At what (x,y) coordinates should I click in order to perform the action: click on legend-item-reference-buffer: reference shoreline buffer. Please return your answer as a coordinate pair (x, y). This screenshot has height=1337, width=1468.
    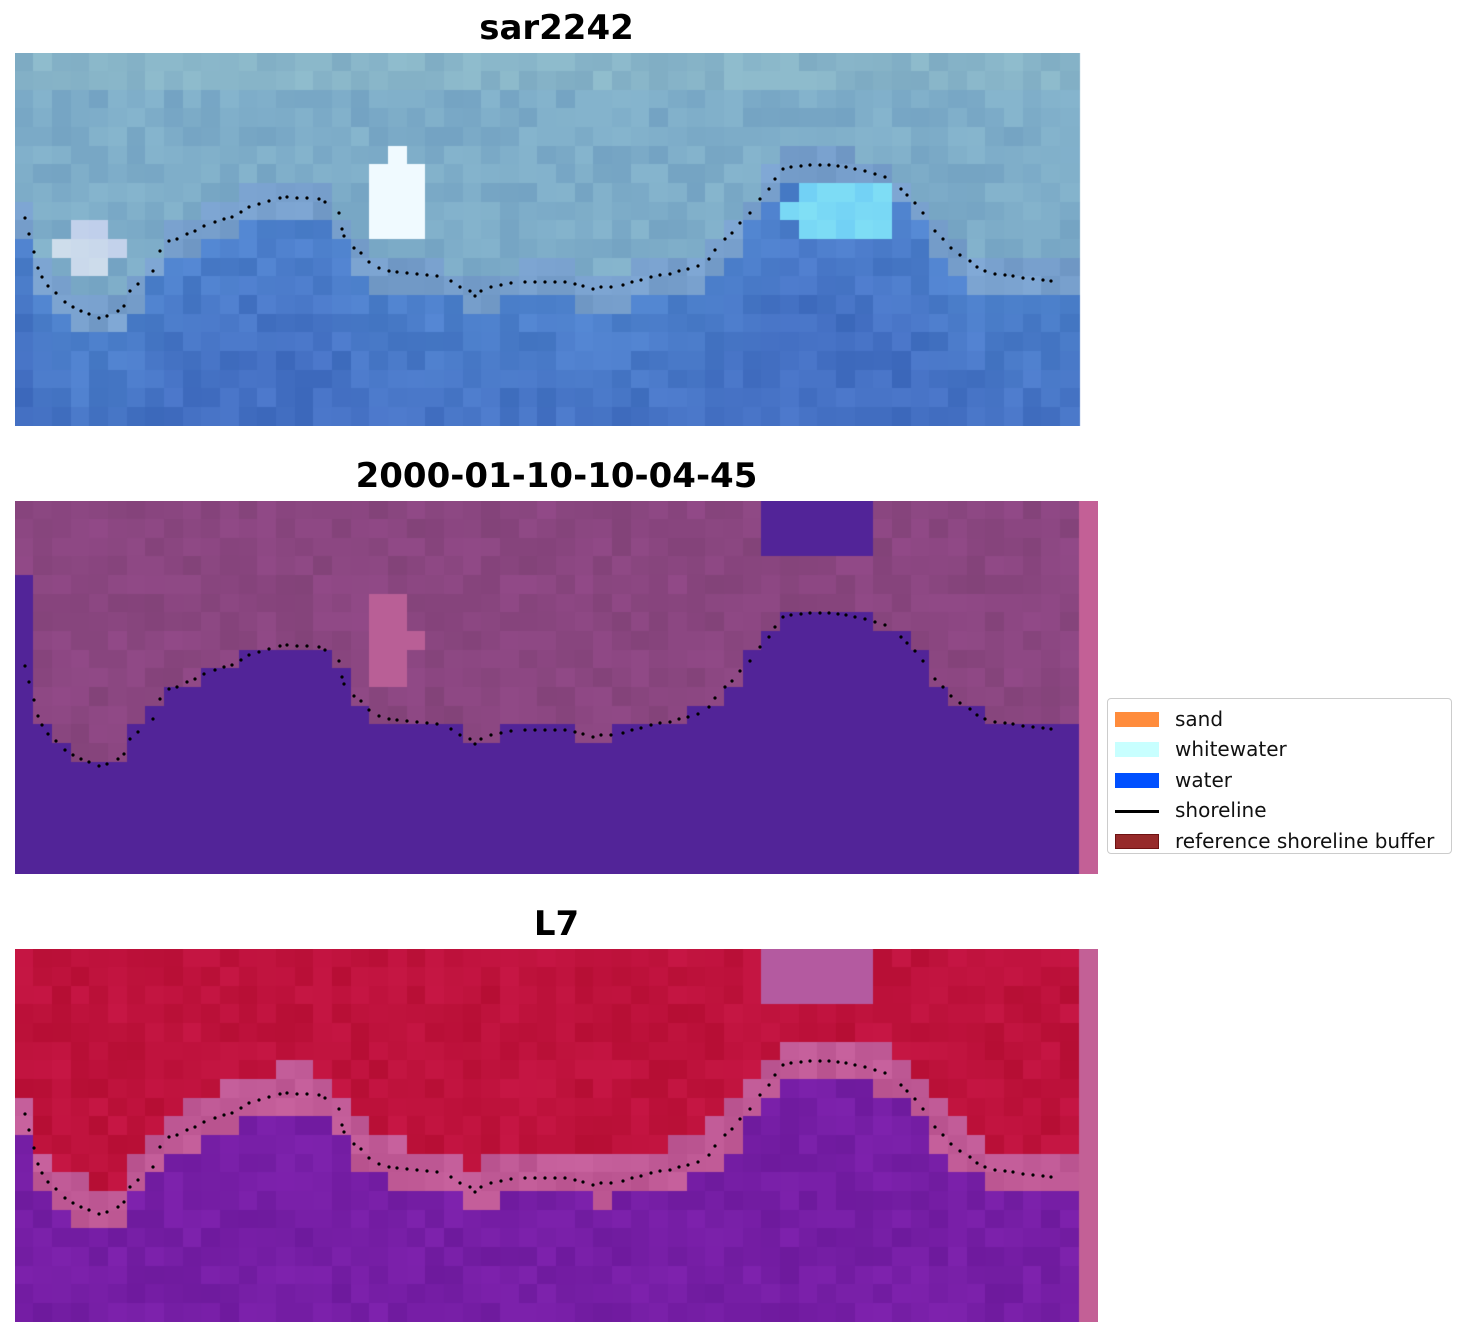
    Looking at the image, I should click on (1279, 841).